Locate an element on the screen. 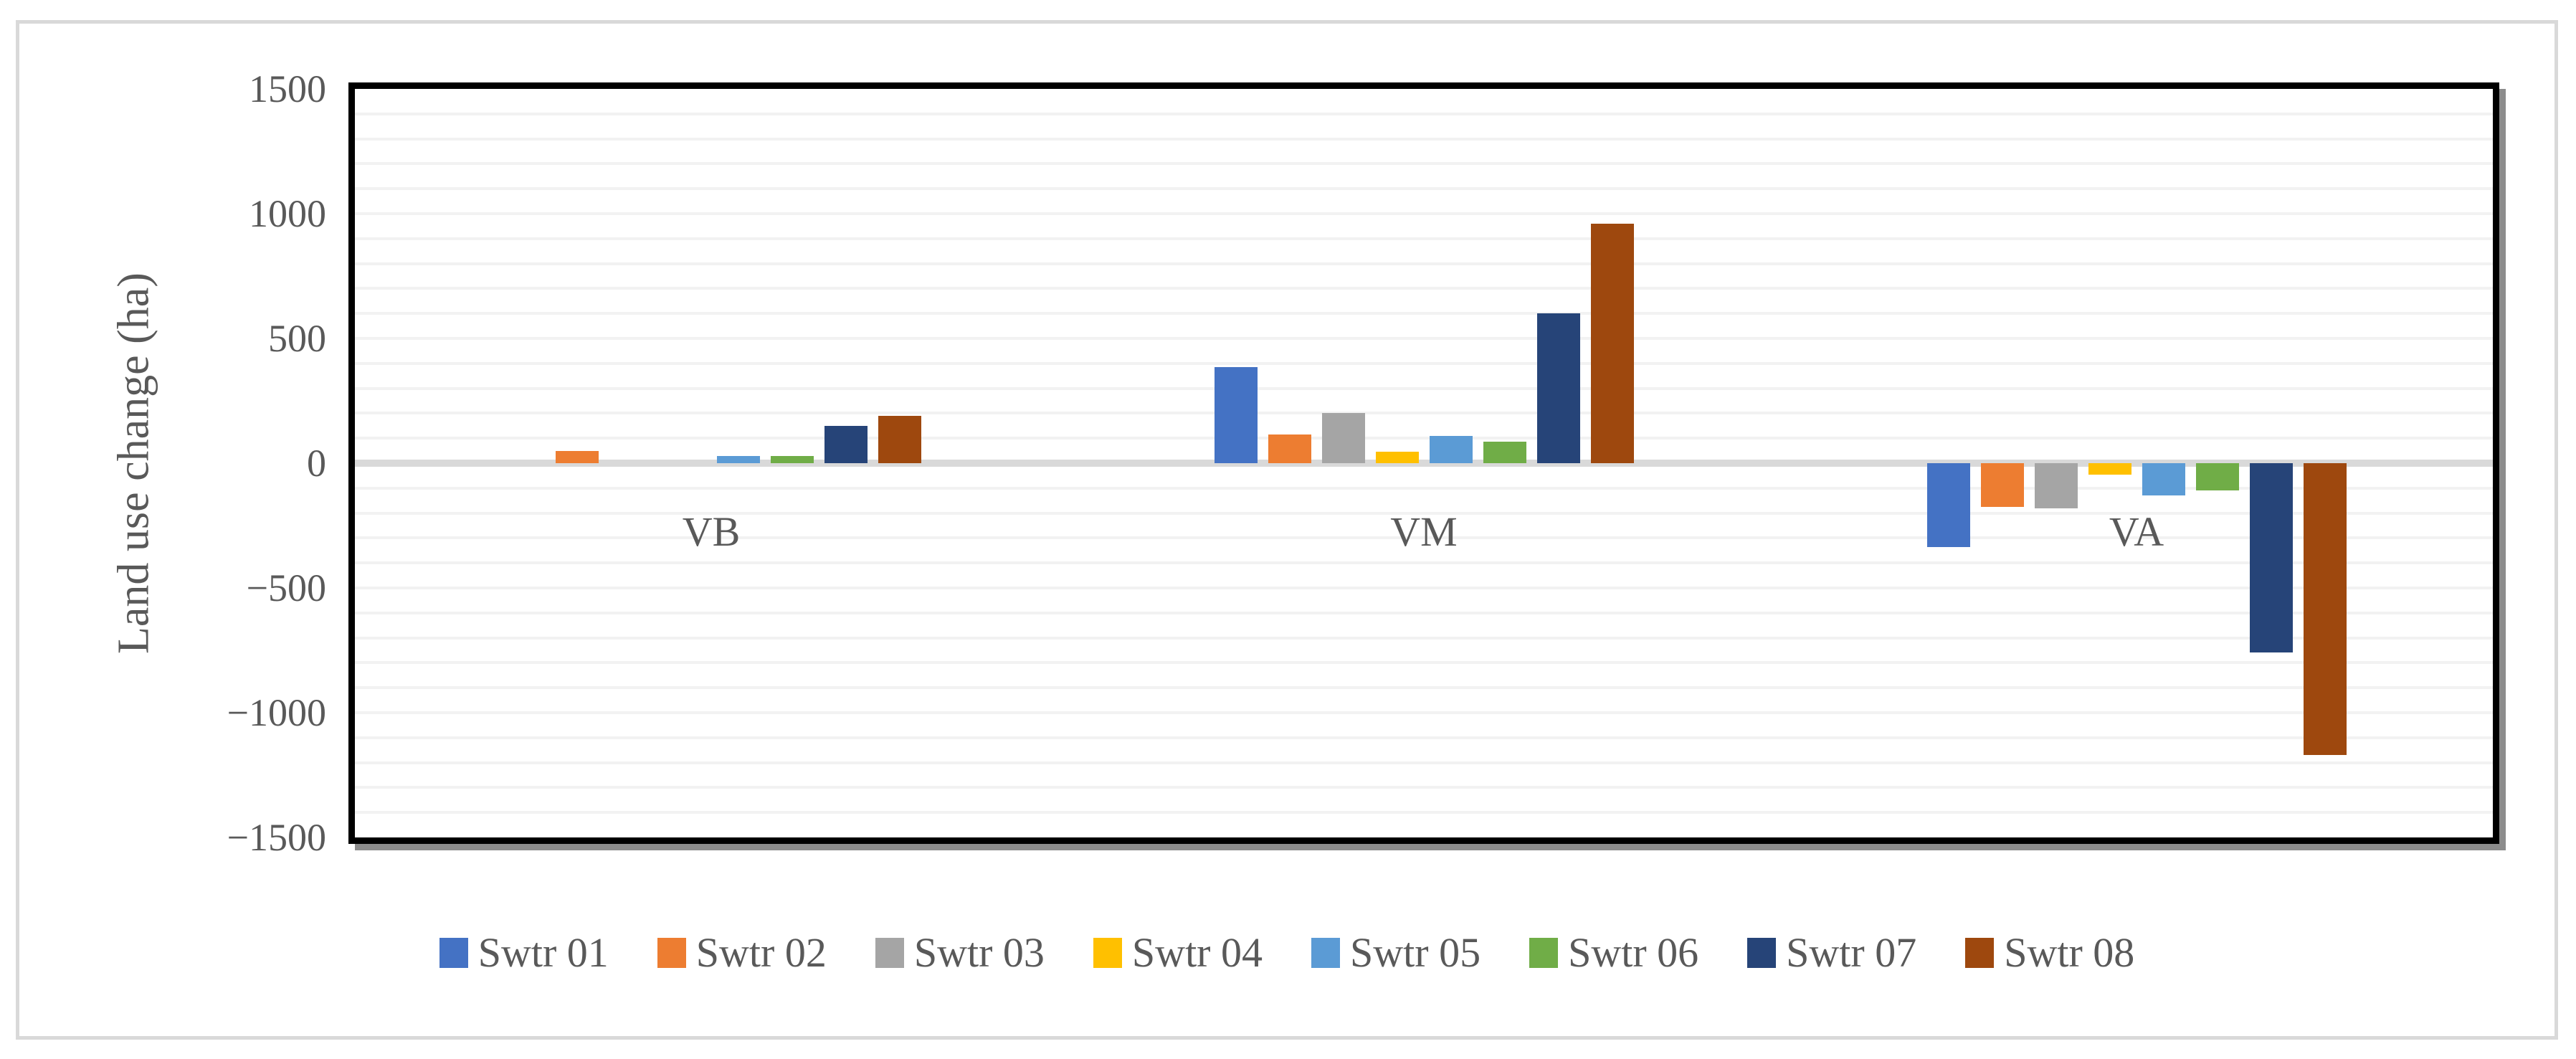  y-tick-label: 1500 is located at coordinates (287, 88).